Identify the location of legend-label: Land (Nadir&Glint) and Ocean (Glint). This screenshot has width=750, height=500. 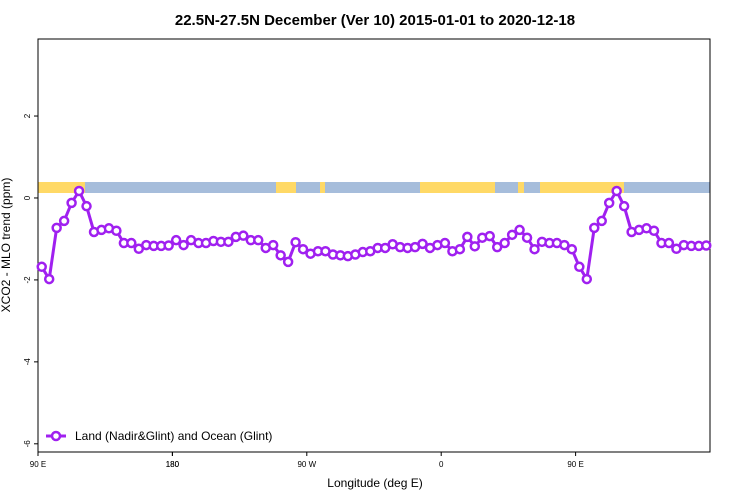
(173, 436).